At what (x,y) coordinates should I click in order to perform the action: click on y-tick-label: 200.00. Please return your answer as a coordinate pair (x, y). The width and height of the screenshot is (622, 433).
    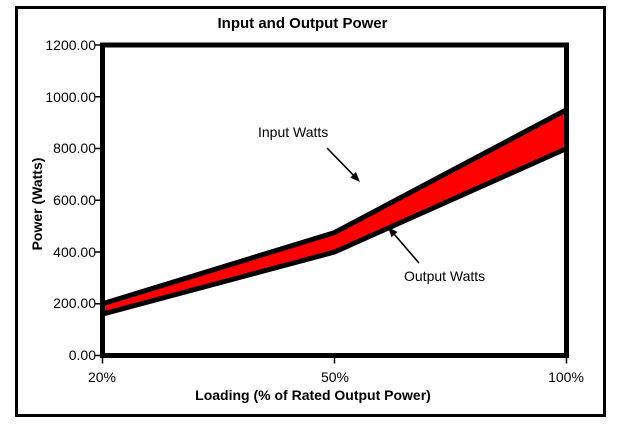
    Looking at the image, I should click on (74, 303).